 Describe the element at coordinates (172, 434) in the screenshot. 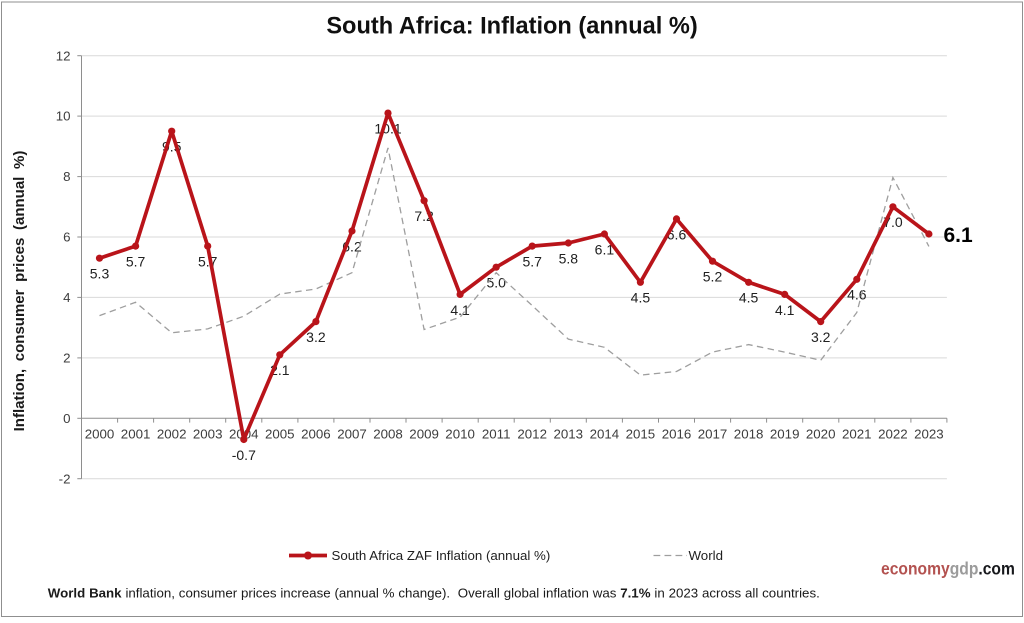

I see `svg-text: 2002` at that location.